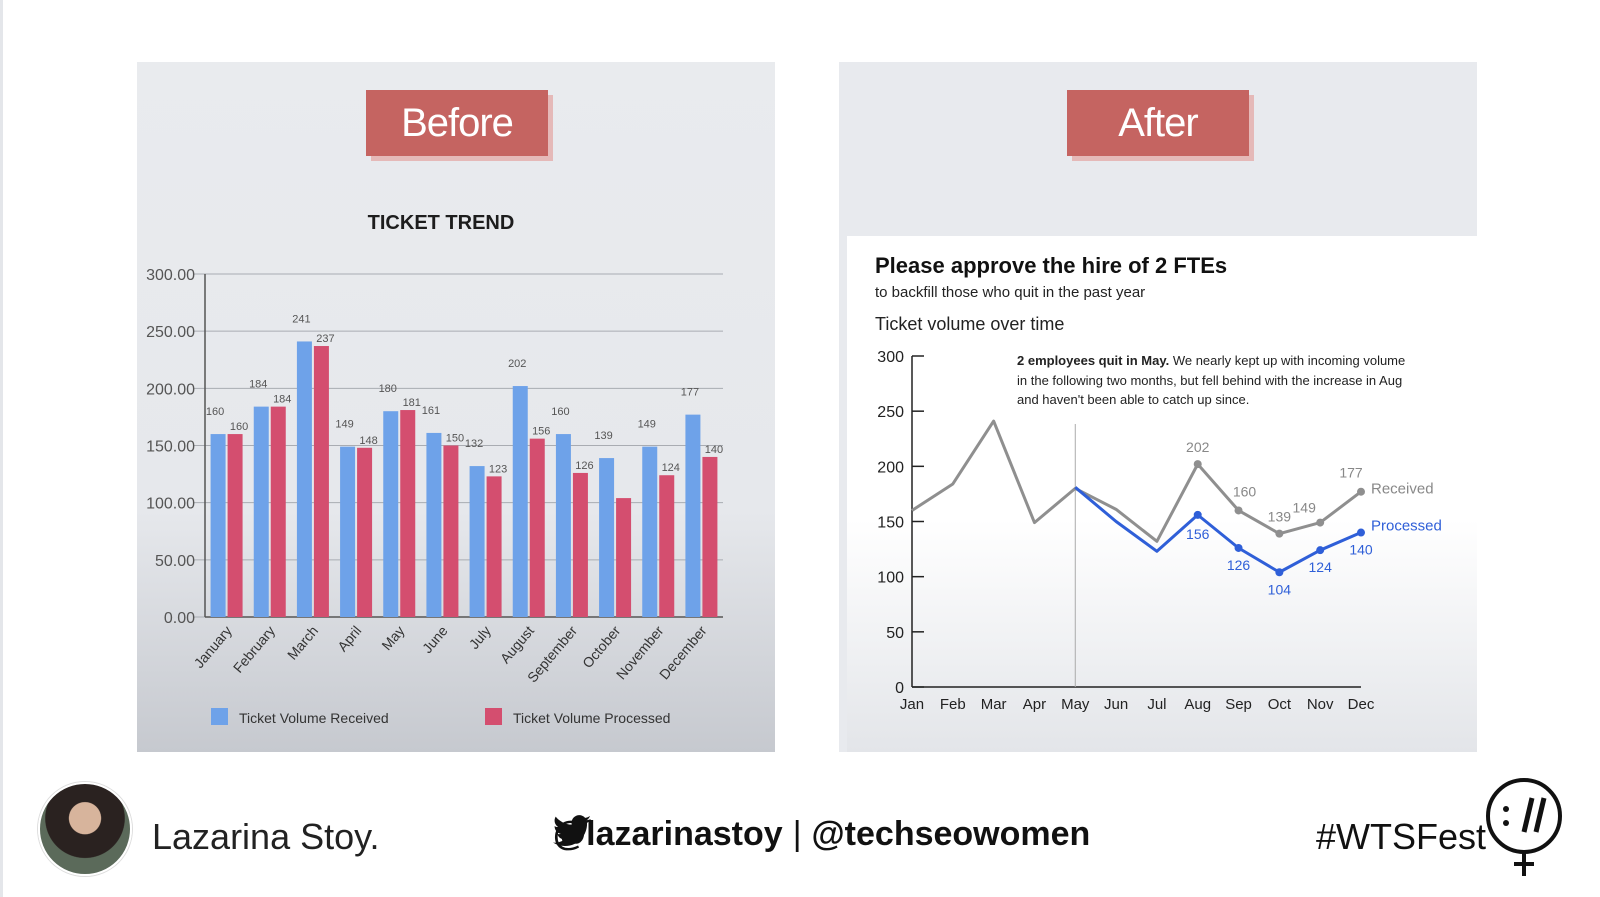  What do you see at coordinates (890, 357) in the screenshot?
I see `y-tick-label: 300` at bounding box center [890, 357].